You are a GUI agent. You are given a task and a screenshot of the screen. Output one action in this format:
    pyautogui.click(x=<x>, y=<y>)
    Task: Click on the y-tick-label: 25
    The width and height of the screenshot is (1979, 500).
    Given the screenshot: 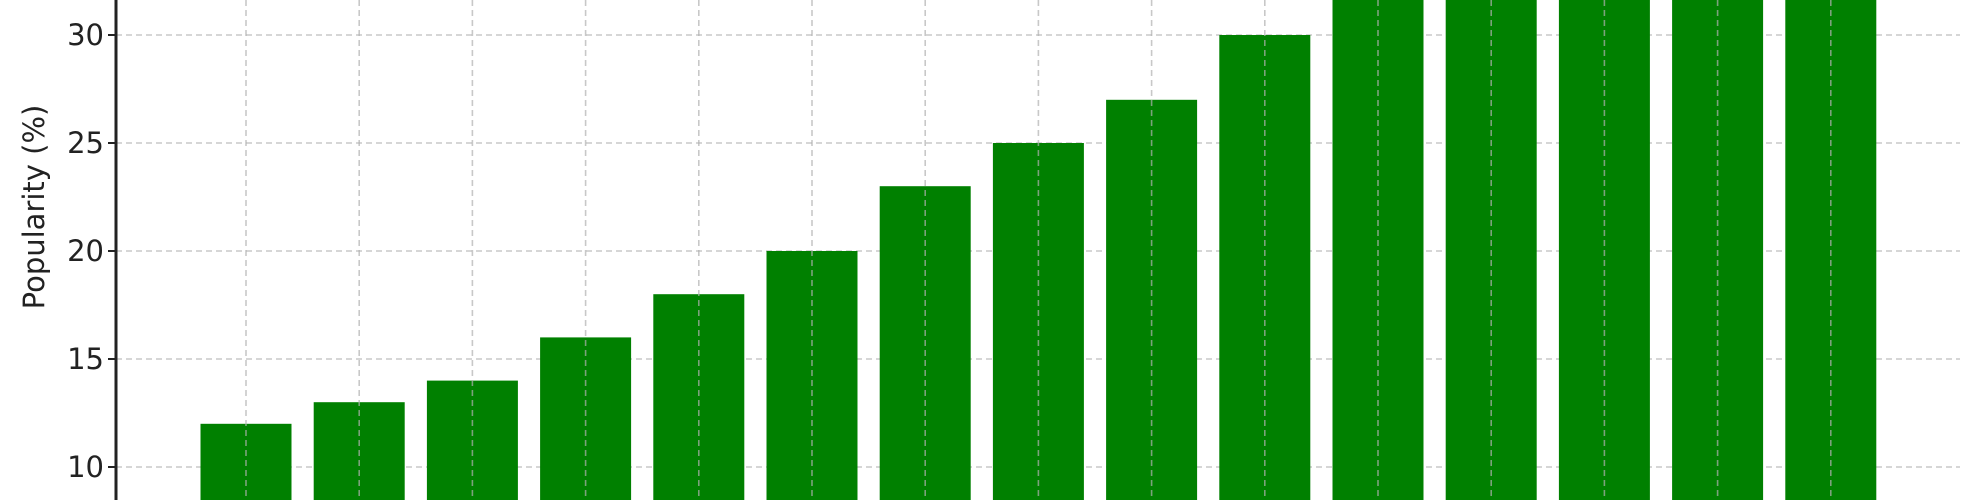 What is the action you would take?
    pyautogui.click(x=85, y=143)
    